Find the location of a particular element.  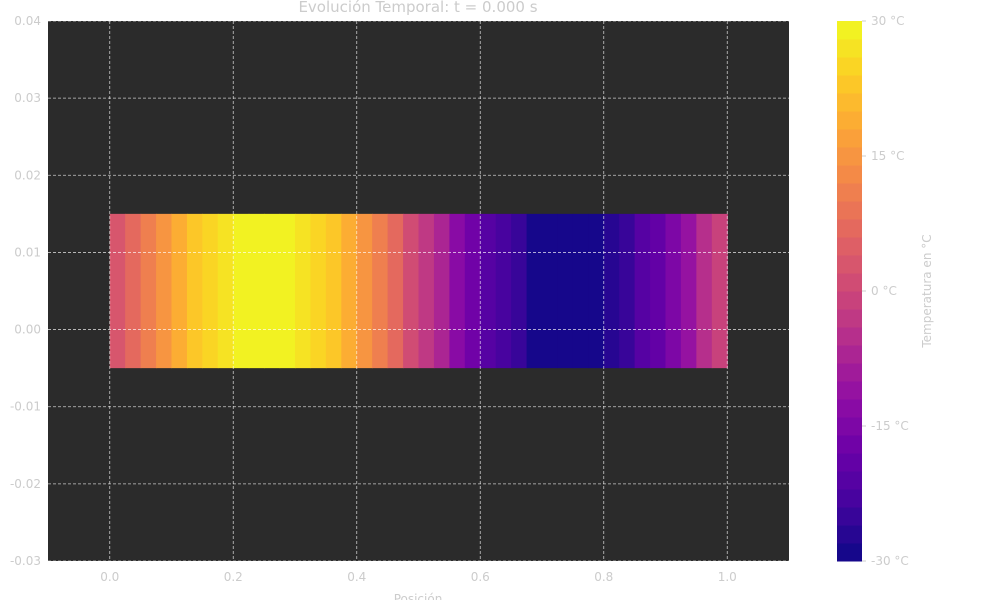

colorbar-tick-label: -15 °C is located at coordinates (890, 426).